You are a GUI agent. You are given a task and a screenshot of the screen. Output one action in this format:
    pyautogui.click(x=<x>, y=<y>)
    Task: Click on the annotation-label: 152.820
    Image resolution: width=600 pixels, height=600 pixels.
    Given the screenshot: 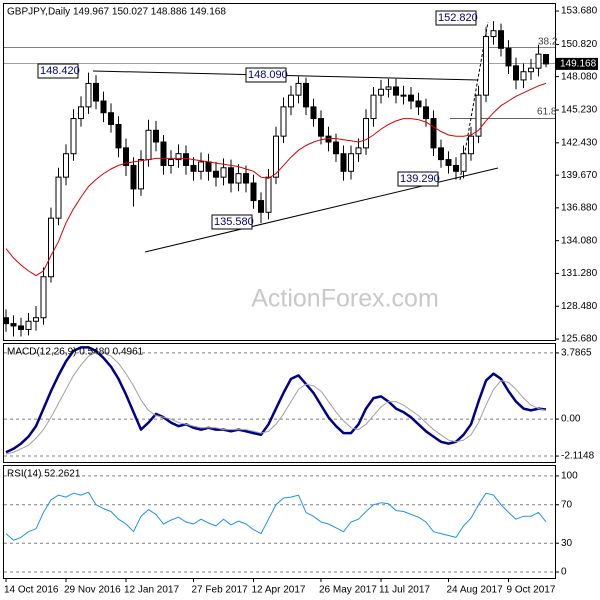 What is the action you would take?
    pyautogui.click(x=458, y=18)
    